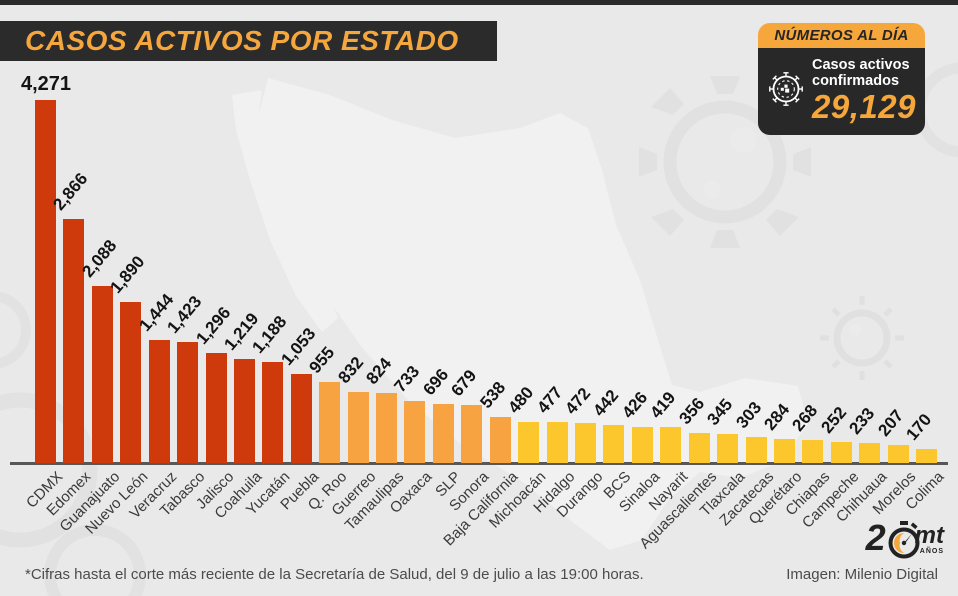  I want to click on bar-value-label: 696, so click(436, 382).